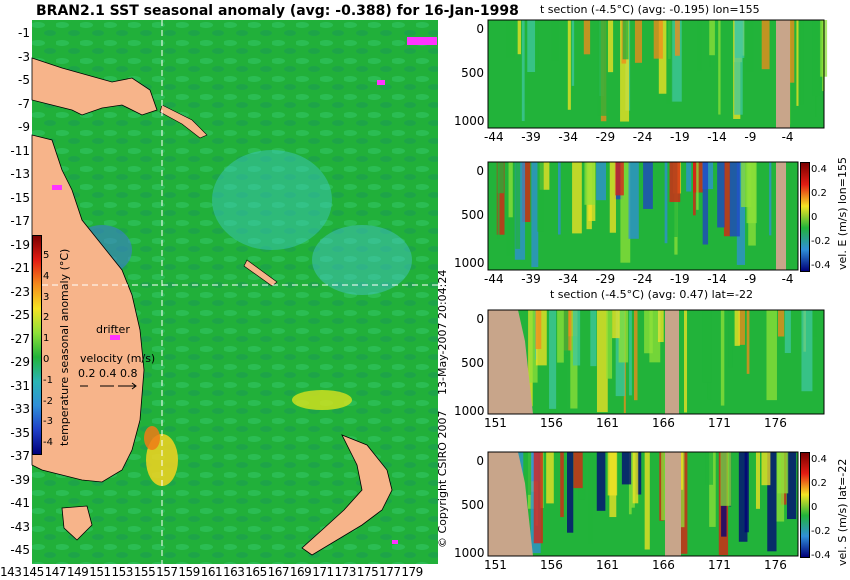 This screenshot has height=580, width=850. Describe the element at coordinates (651, 294) in the screenshot. I see `panel-3-title: t section (-4.5°C) (avg: 0.47) lat=-22` at that location.